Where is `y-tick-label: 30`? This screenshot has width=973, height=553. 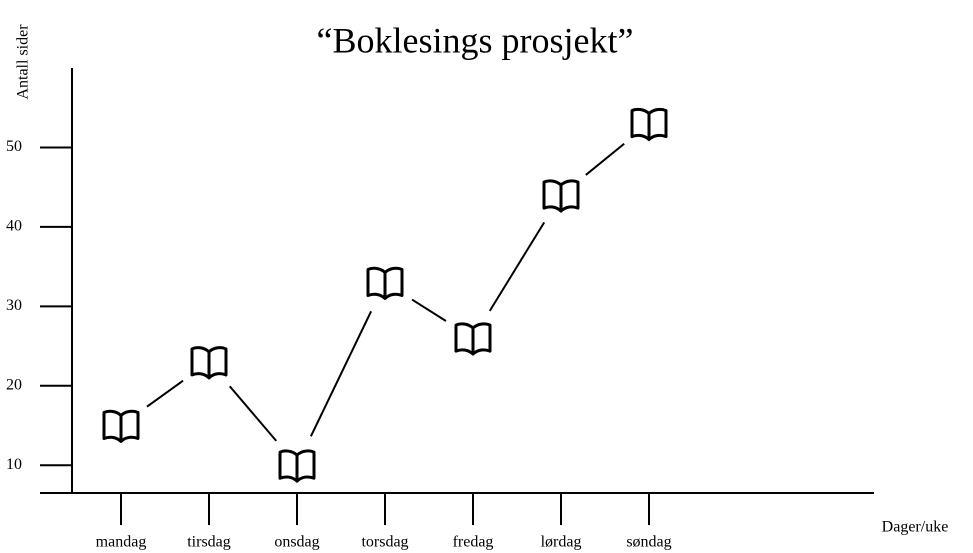
y-tick-label: 30 is located at coordinates (14, 305).